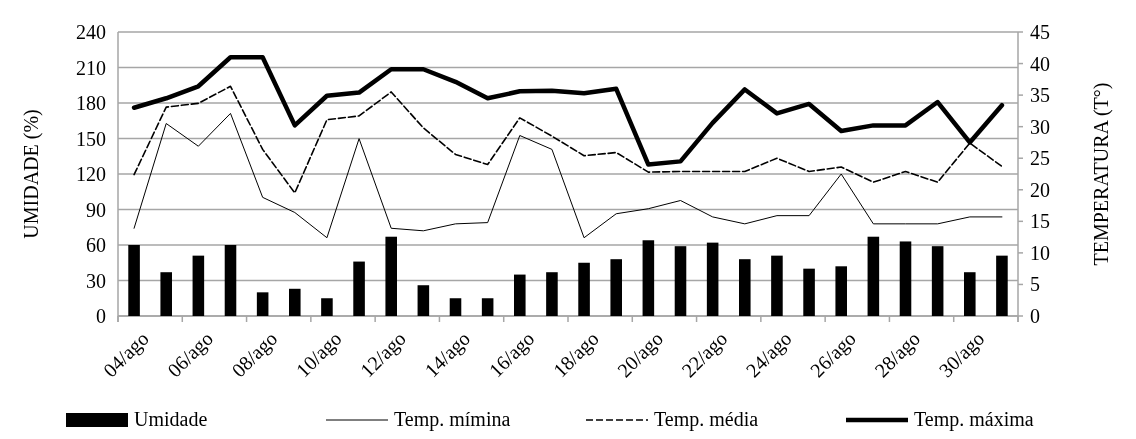  Describe the element at coordinates (1040, 252) in the screenshot. I see `y2-tick-label: 10` at that location.